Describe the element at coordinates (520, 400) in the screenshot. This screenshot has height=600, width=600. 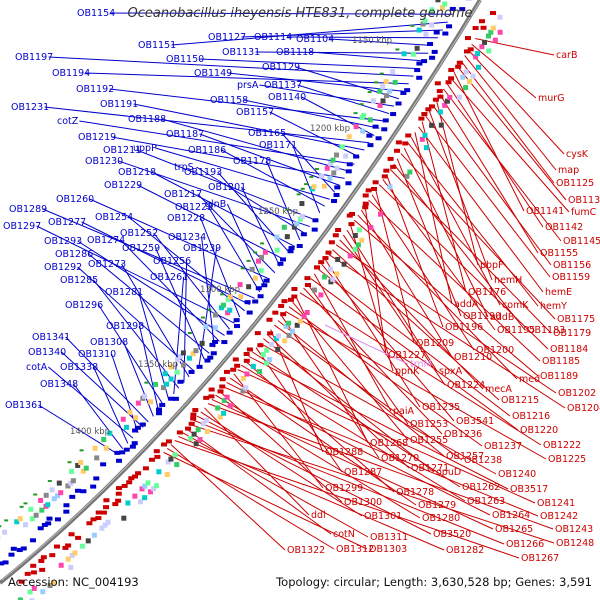
I see `reverse-gene-label: OB1215` at that location.